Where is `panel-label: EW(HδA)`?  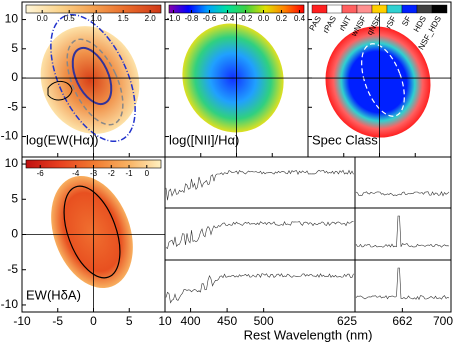 panel-label: EW(HδA) is located at coordinates (53, 294).